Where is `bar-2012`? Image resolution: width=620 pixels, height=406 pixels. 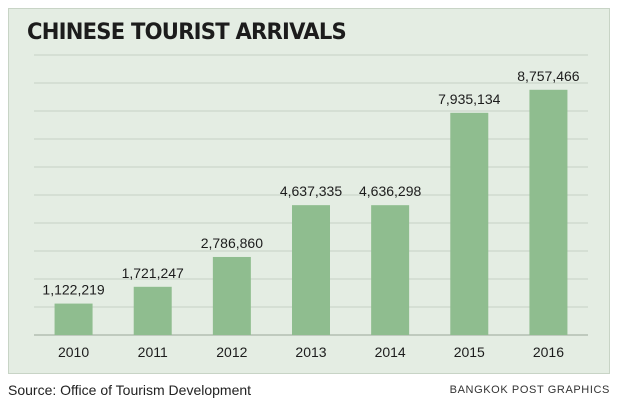 bar-2012 is located at coordinates (231, 295).